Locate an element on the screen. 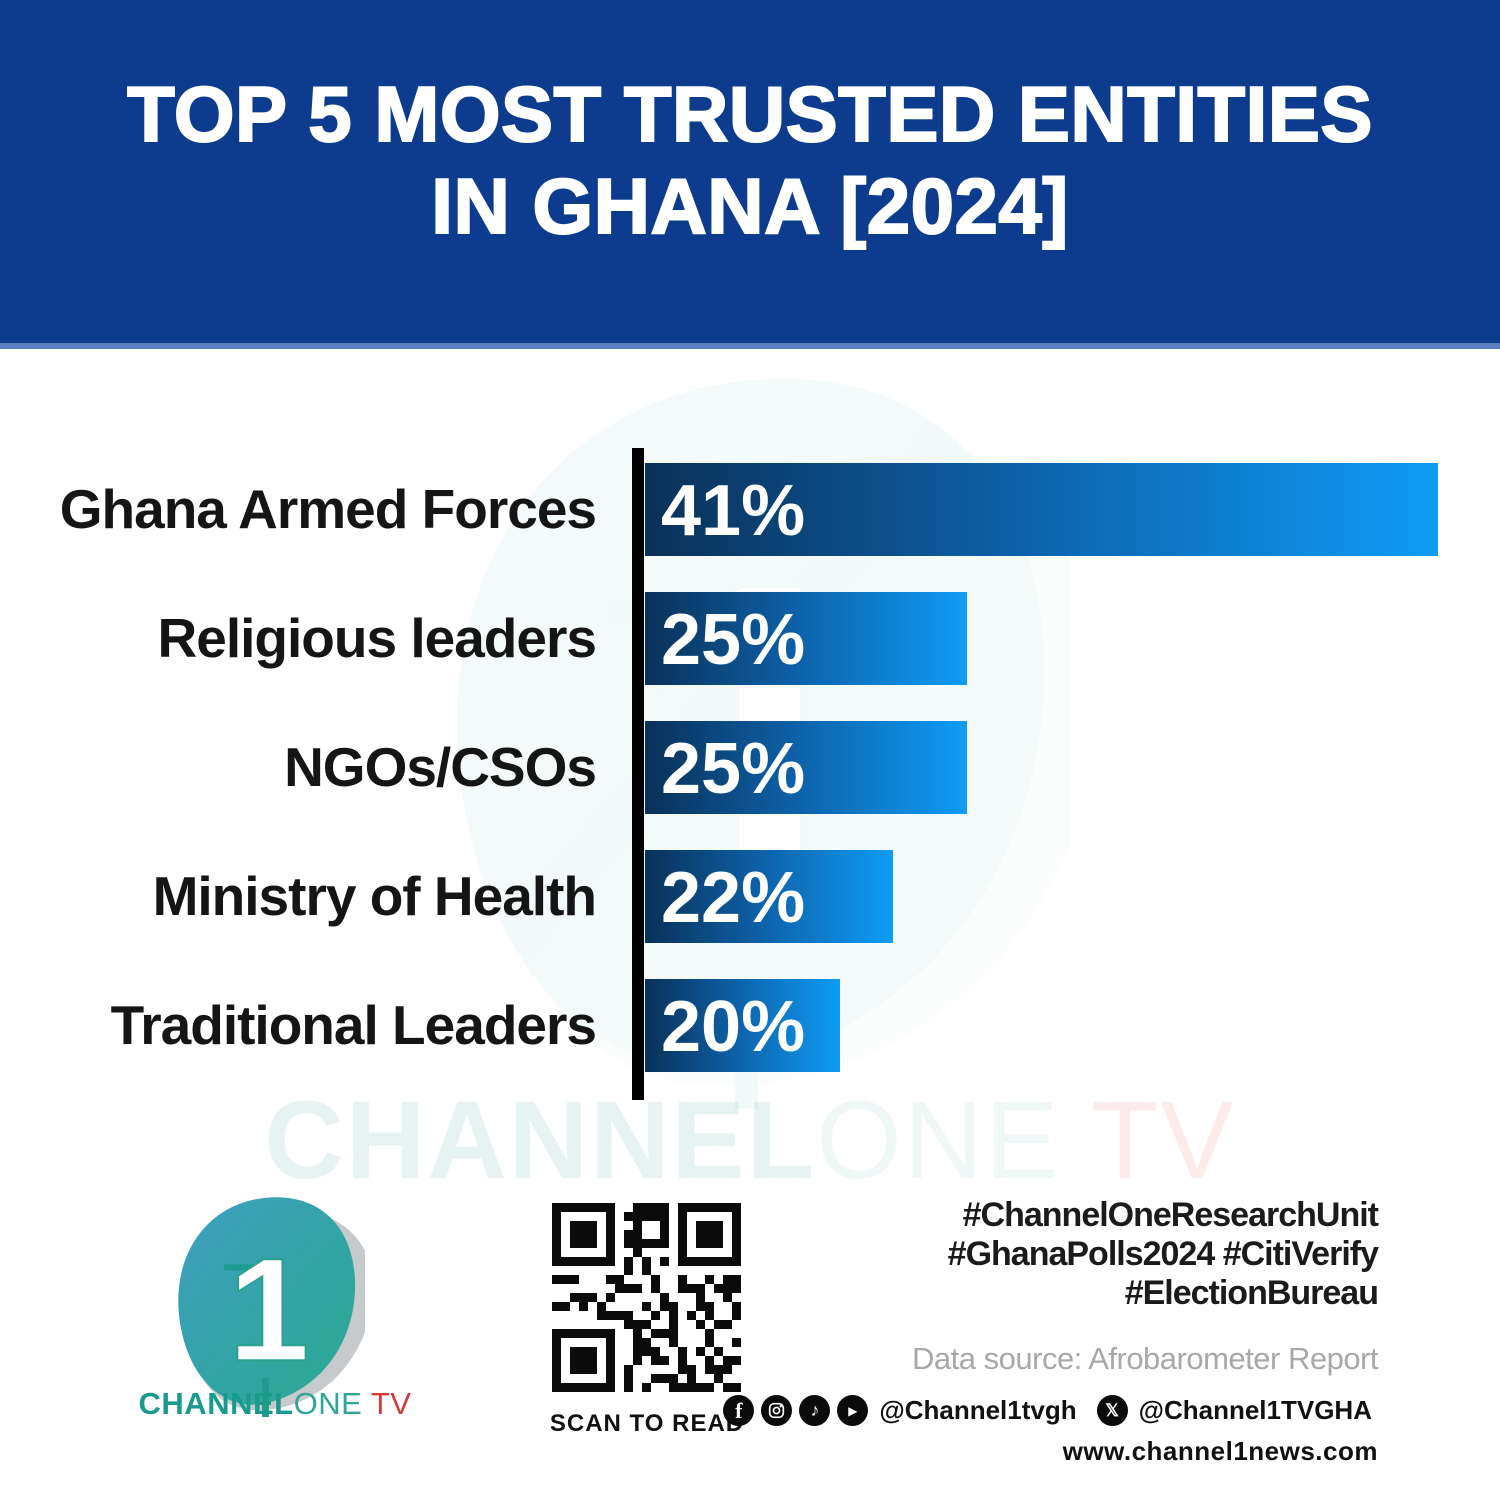 This screenshot has height=1500, width=1500. watermark-tv: TV is located at coordinates (1148, 1140).